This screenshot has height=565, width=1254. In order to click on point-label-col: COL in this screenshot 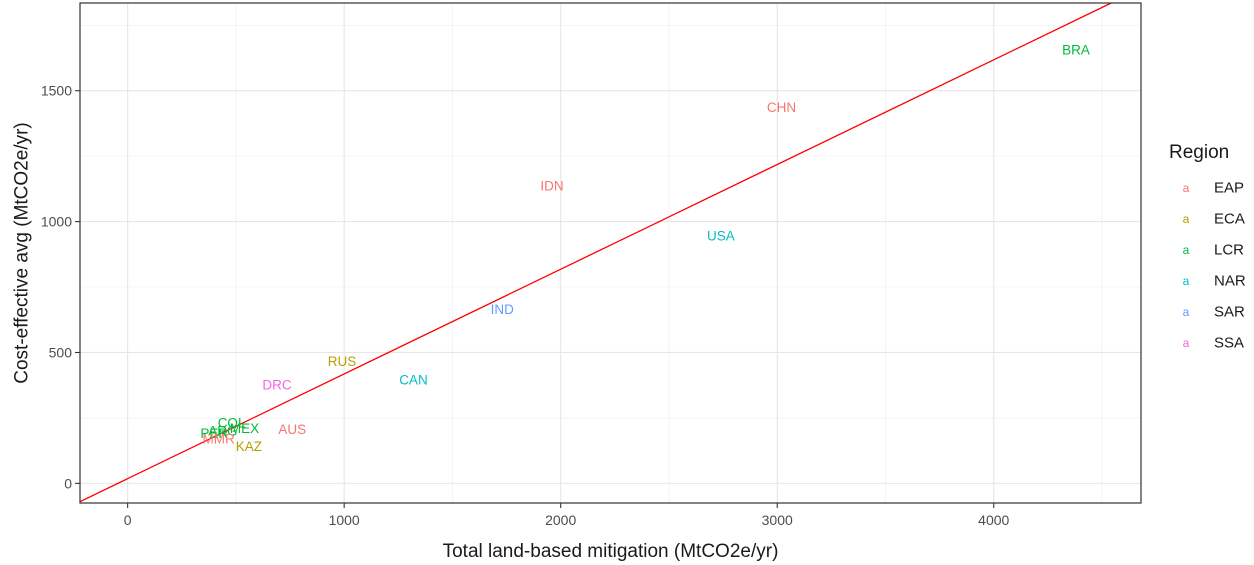, I will do `click(232, 423)`.